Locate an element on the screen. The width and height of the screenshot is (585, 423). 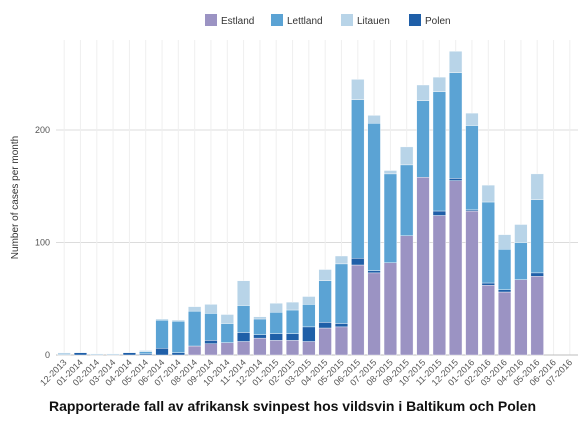
legend-item-litauen: Litauen is located at coordinates (365, 20).